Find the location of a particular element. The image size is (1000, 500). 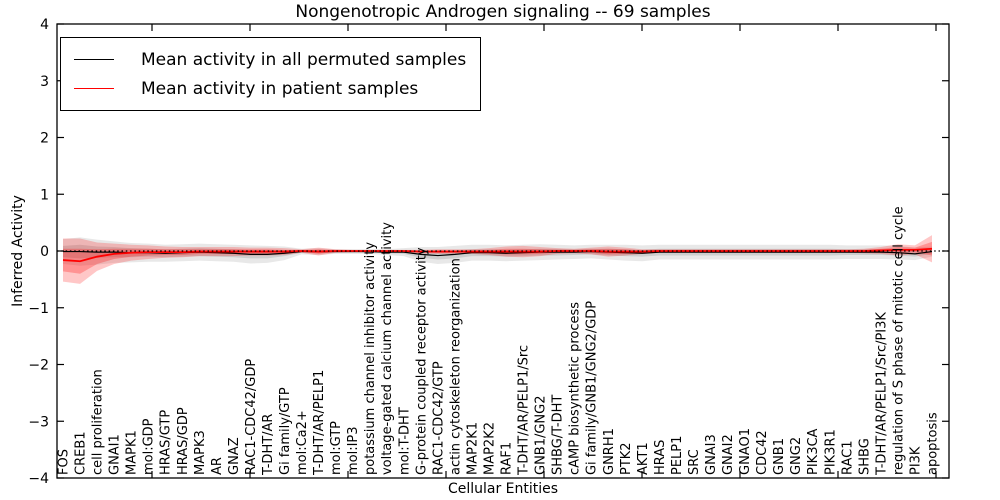

x-category-label: PIK3R1 is located at coordinates (830, 452).